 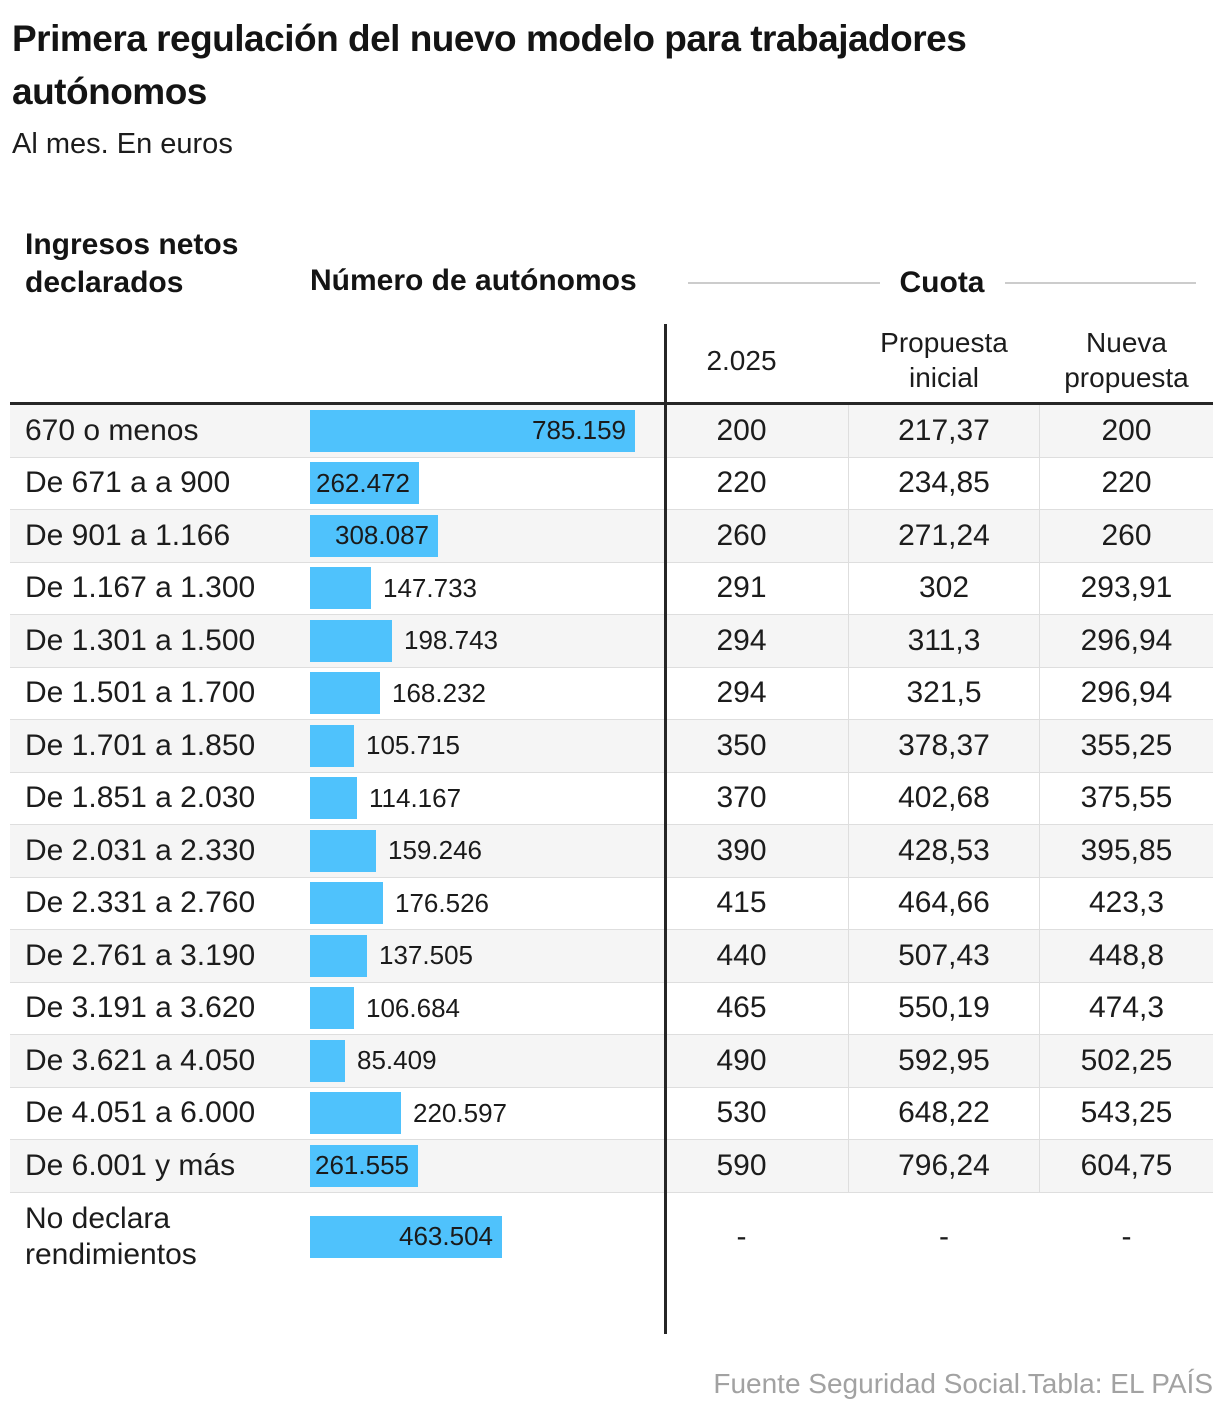 I want to click on table-row: De 3.191 a 3.620 106.684 465 550,19 474,3, so click(x=611, y=1008).